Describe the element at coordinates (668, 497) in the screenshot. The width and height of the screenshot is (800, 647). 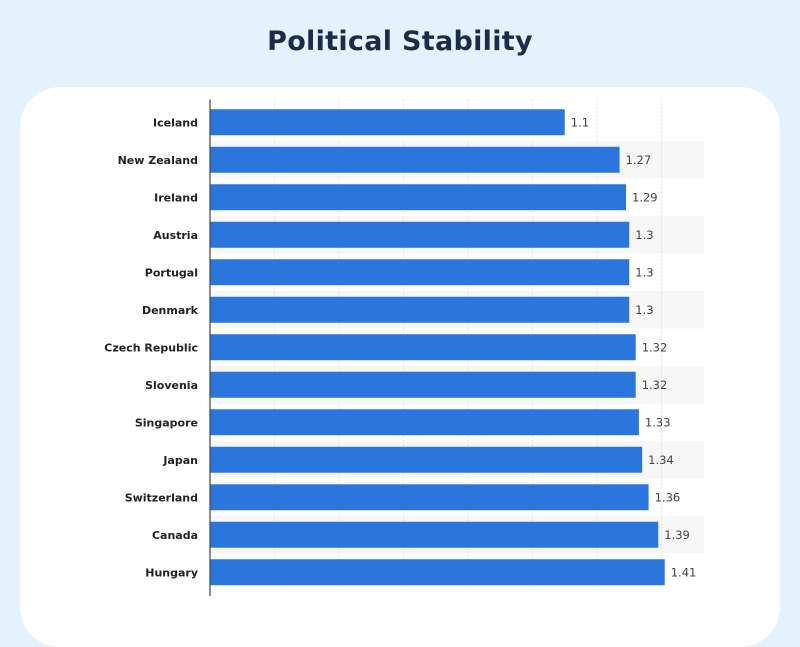
I see `value-label: 1.36` at that location.